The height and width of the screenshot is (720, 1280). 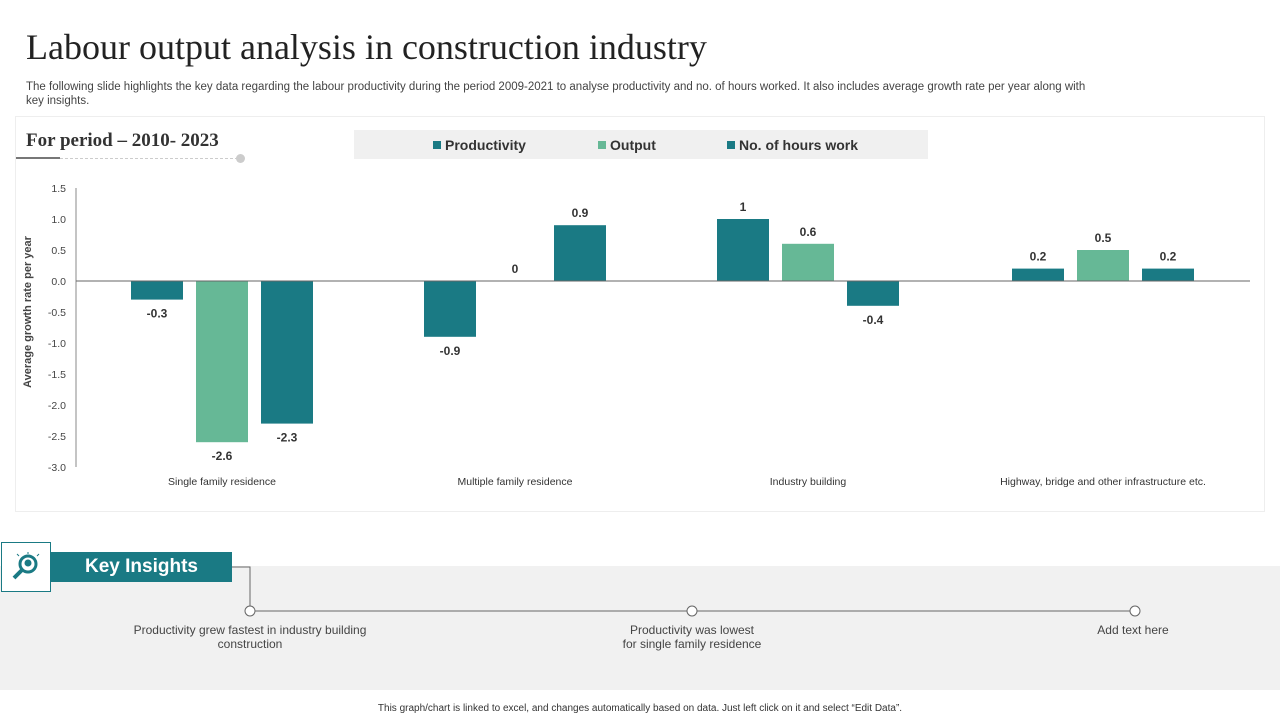 What do you see at coordinates (57, 468) in the screenshot?
I see `y-tick-label: -3.0` at bounding box center [57, 468].